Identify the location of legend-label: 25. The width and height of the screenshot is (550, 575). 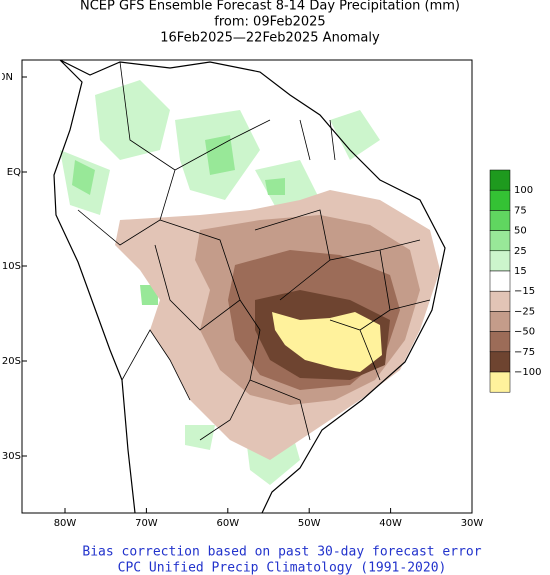
(520, 251).